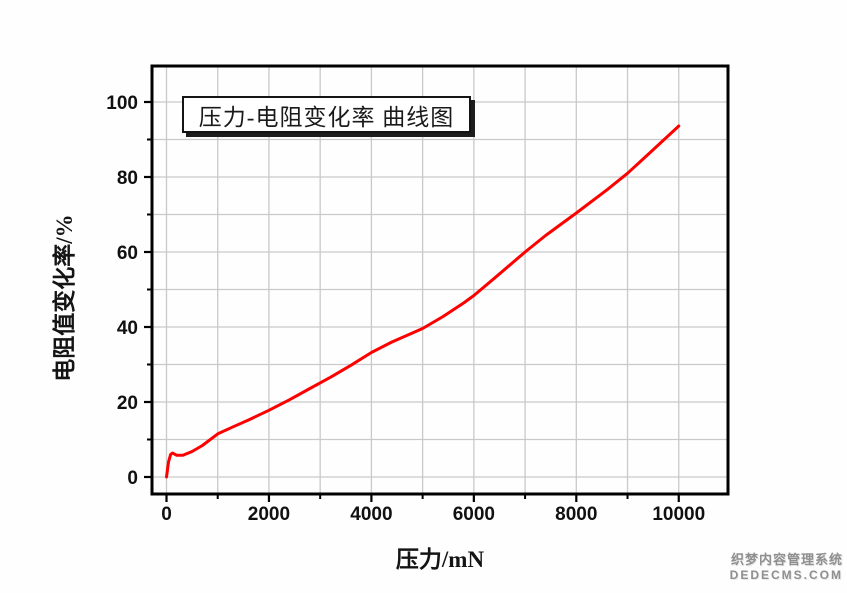 The image size is (847, 593). I want to click on x-tick-label: 10000, so click(678, 514).